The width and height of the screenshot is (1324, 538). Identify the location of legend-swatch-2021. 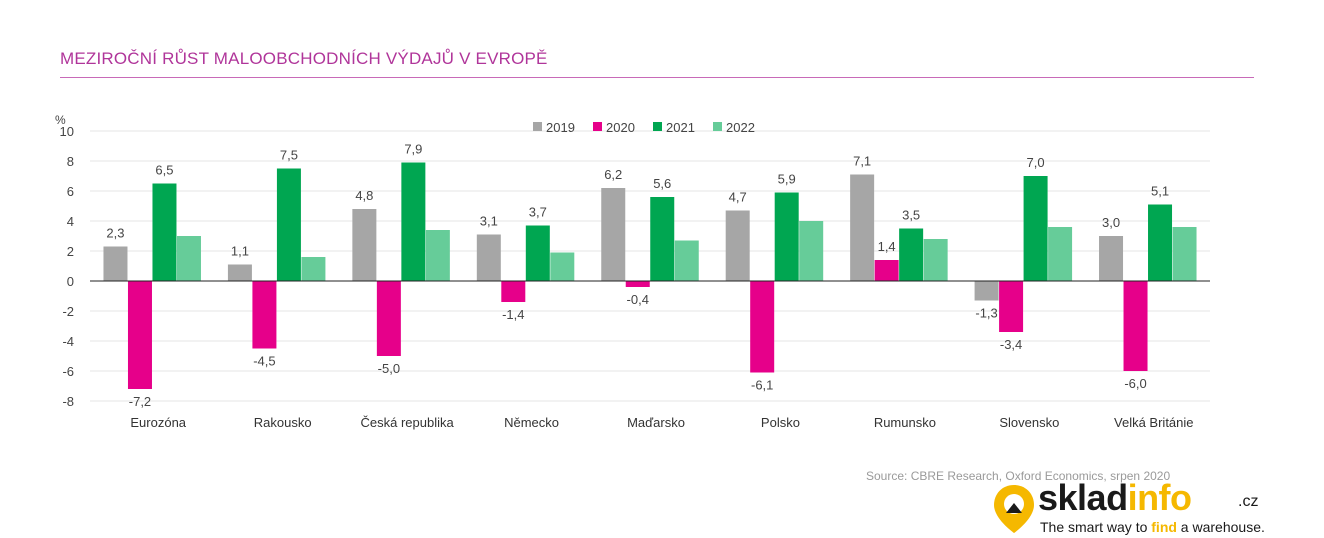
(657, 126).